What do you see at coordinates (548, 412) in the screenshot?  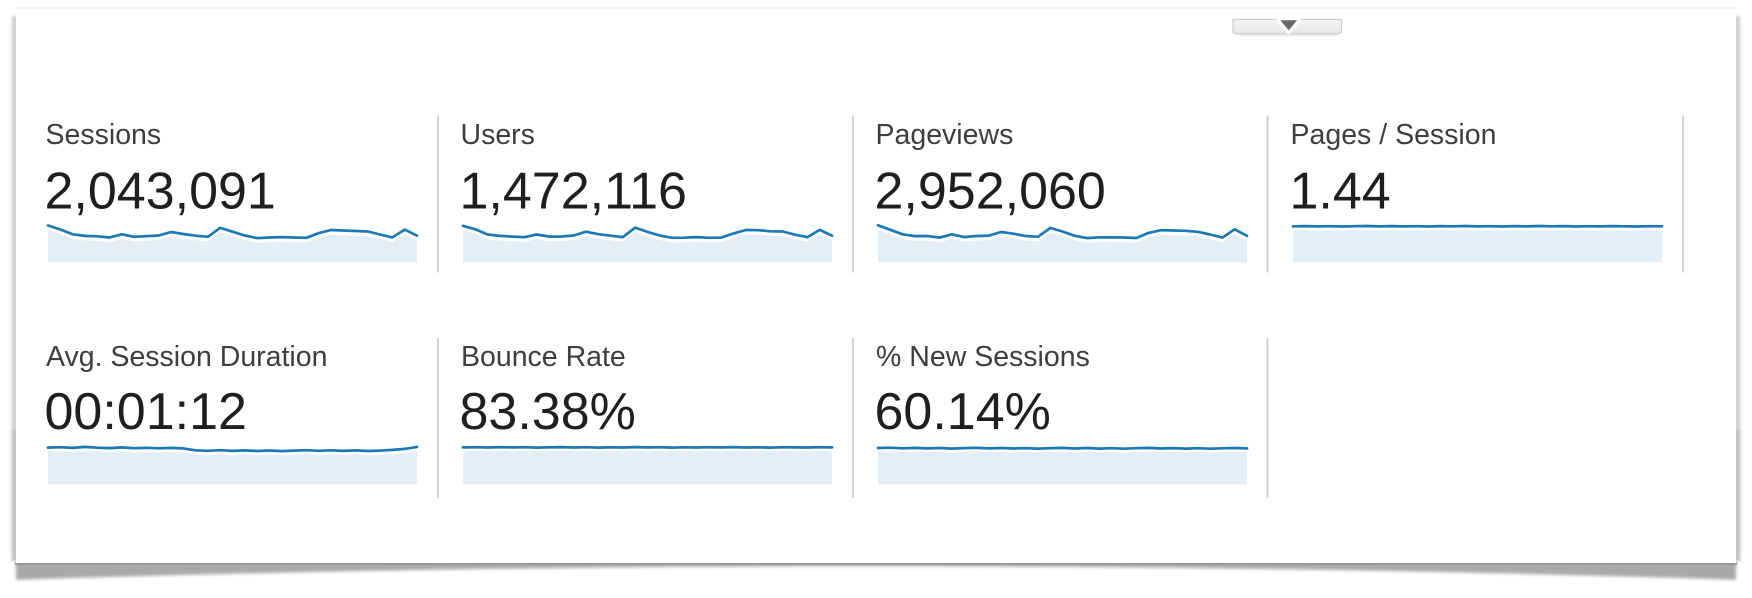 I see `svg-text: 83.38%` at bounding box center [548, 412].